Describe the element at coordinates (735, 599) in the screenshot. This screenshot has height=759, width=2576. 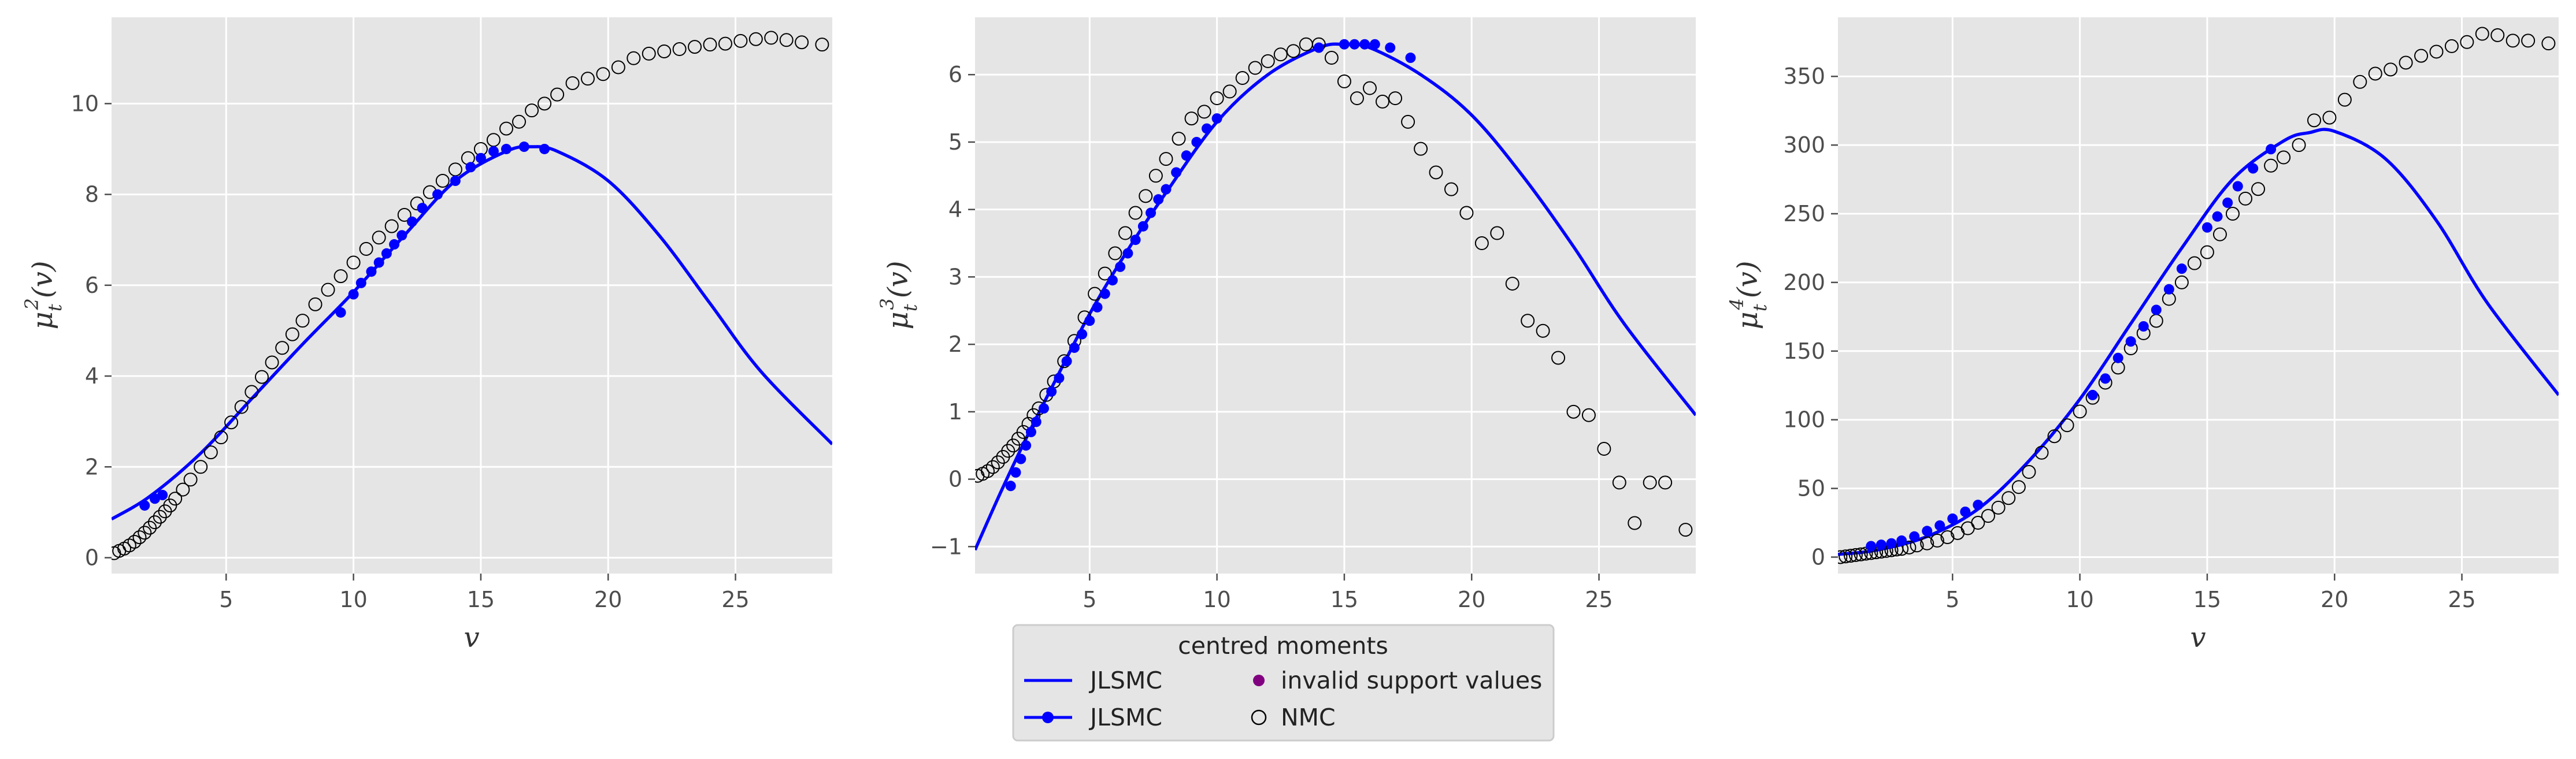
I see `x-tick-label-mu2-4: 25` at that location.